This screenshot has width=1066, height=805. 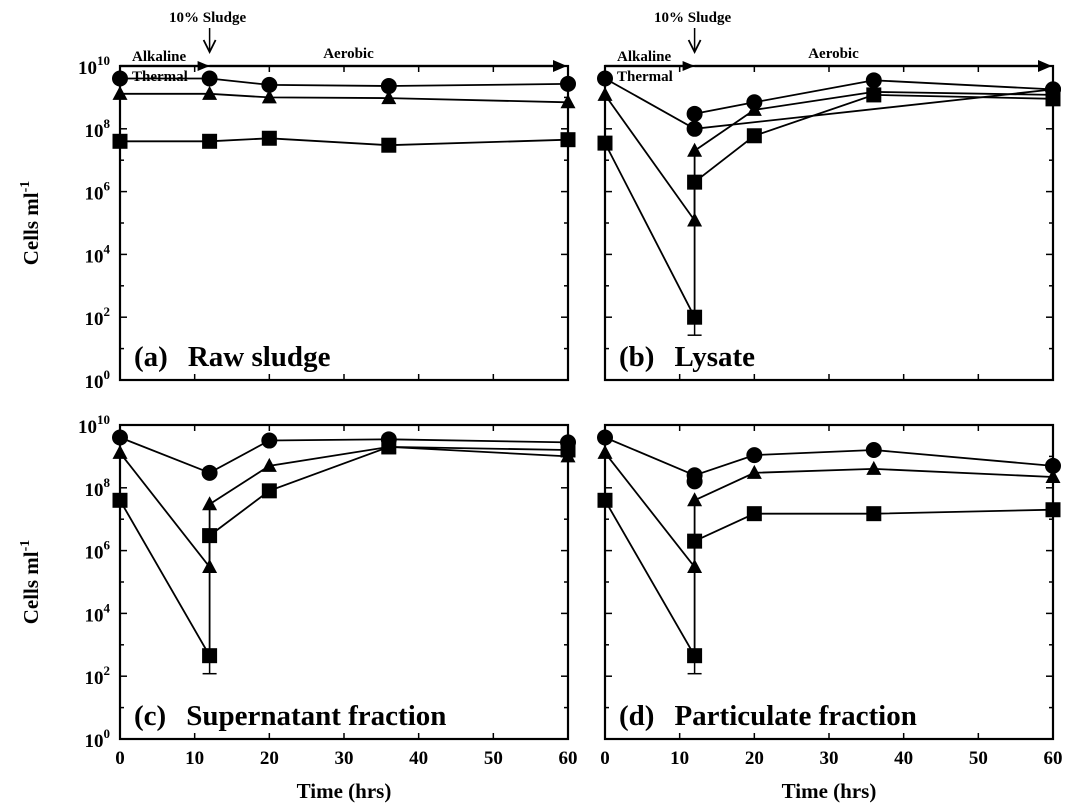 What do you see at coordinates (151, 357) in the screenshot?
I see `panel-letter: (a)` at bounding box center [151, 357].